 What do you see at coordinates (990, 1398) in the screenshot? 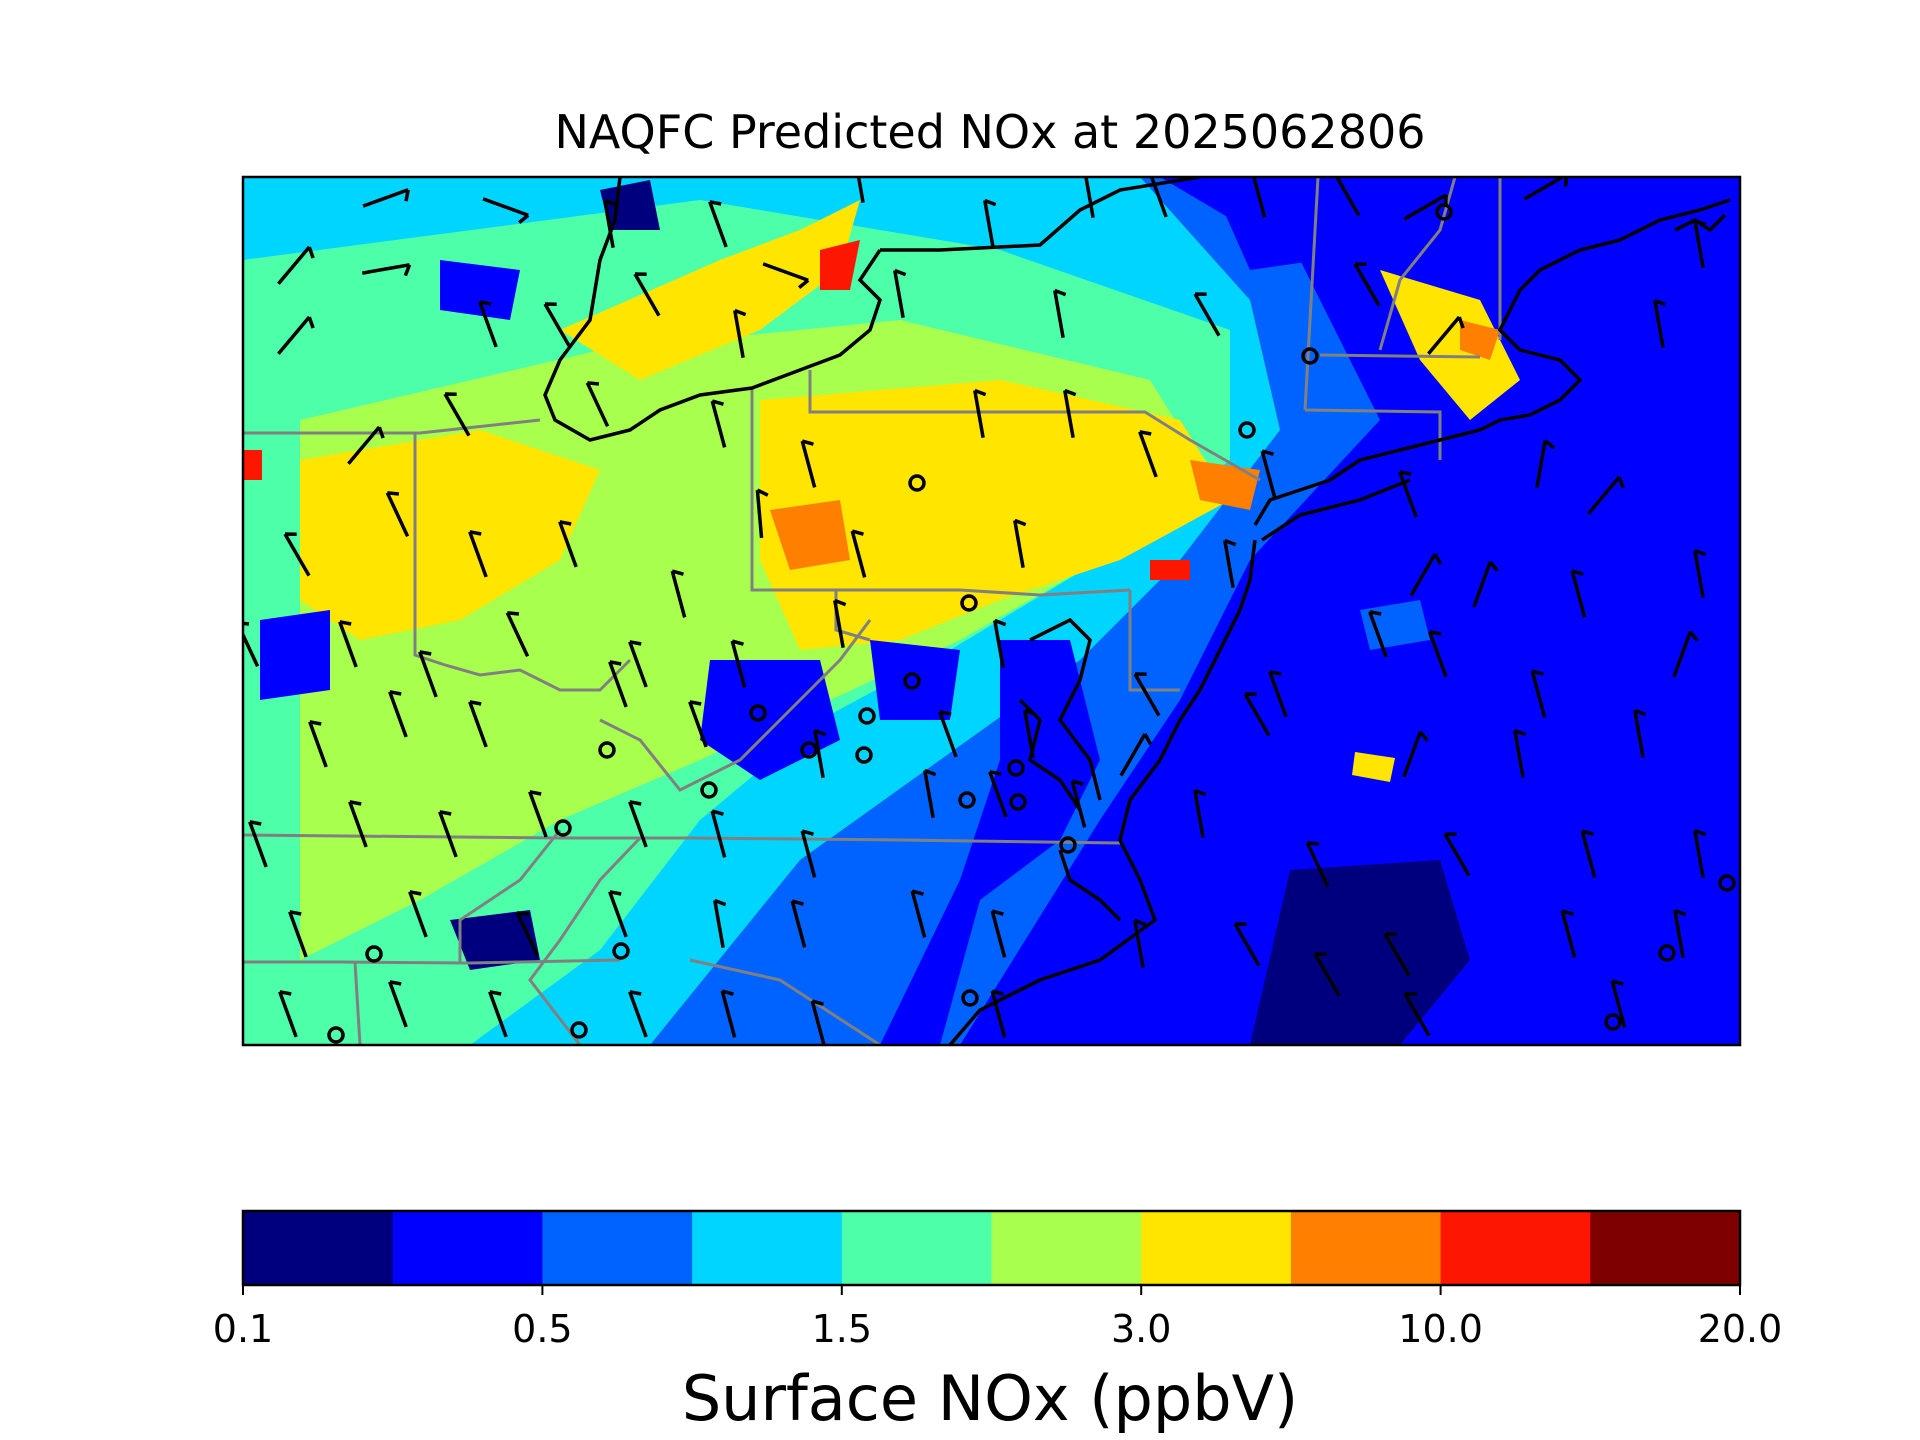
I see `colorbar-label: Surface NOx (ppbV)` at bounding box center [990, 1398].